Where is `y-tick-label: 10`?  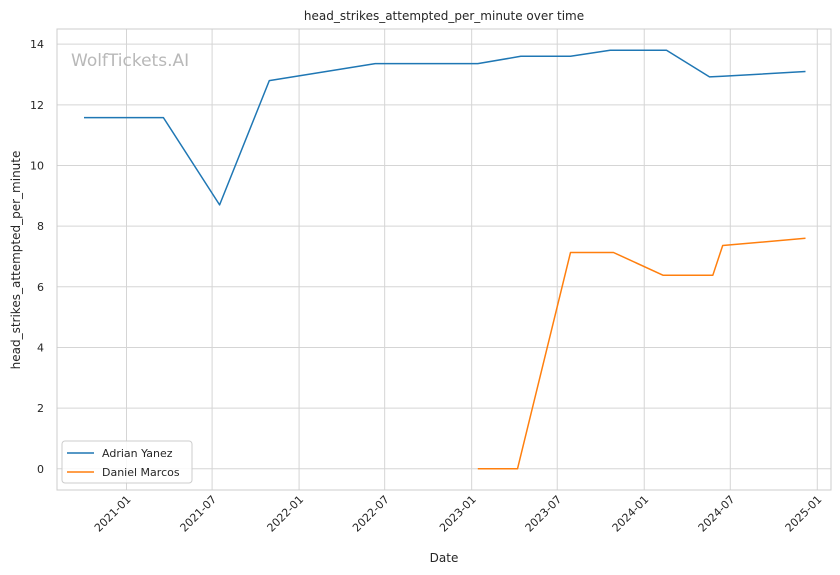
y-tick-label: 10 is located at coordinates (37, 165).